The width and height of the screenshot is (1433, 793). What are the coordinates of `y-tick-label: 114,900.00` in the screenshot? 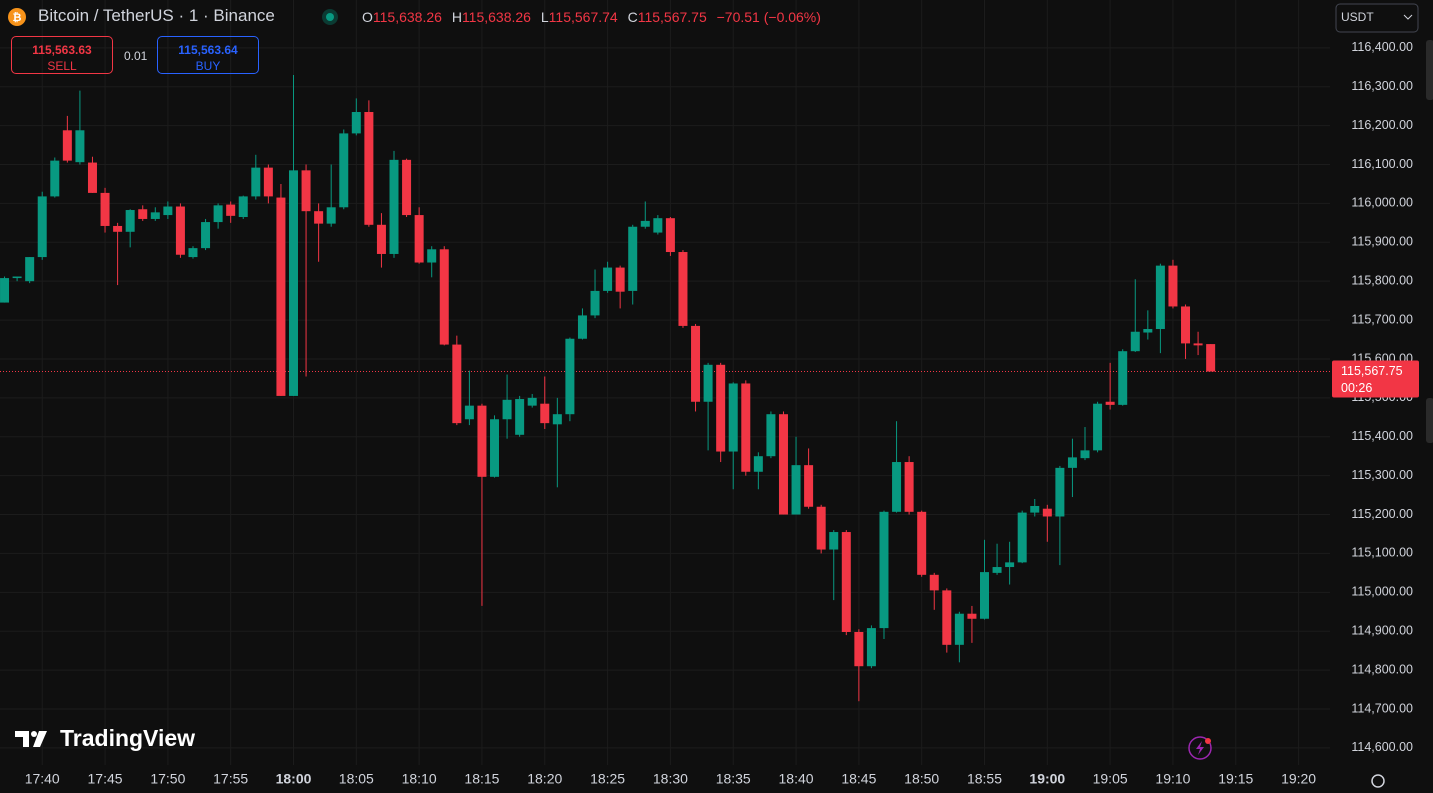 It's located at (1382, 631).